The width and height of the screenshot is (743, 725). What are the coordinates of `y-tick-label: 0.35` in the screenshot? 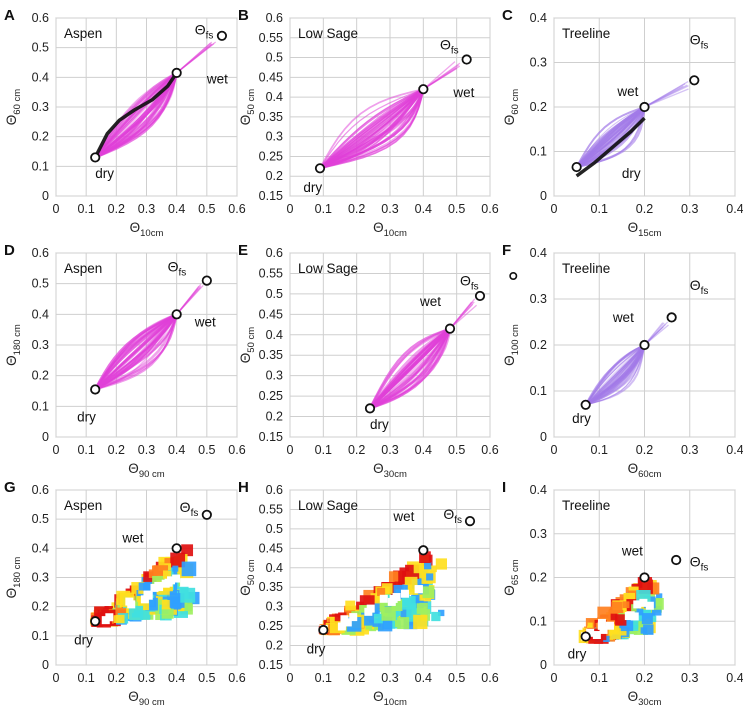 It's located at (271, 117).